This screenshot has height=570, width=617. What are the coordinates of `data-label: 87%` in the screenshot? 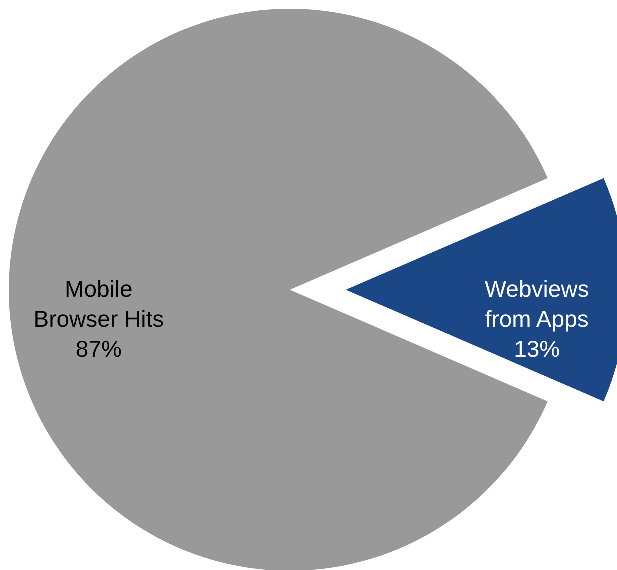 It's located at (99, 349).